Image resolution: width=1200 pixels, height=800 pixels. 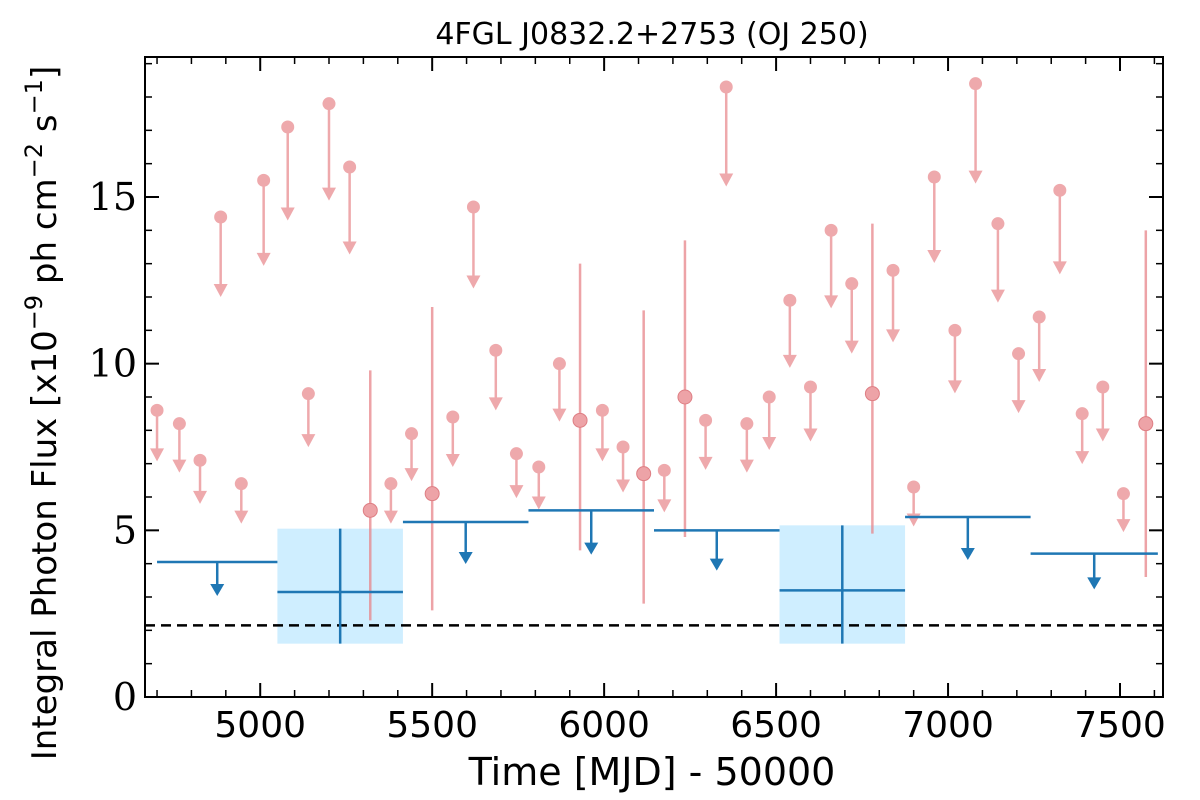 I want to click on y-axis-label-exp-1: −9, so click(x=34, y=312).